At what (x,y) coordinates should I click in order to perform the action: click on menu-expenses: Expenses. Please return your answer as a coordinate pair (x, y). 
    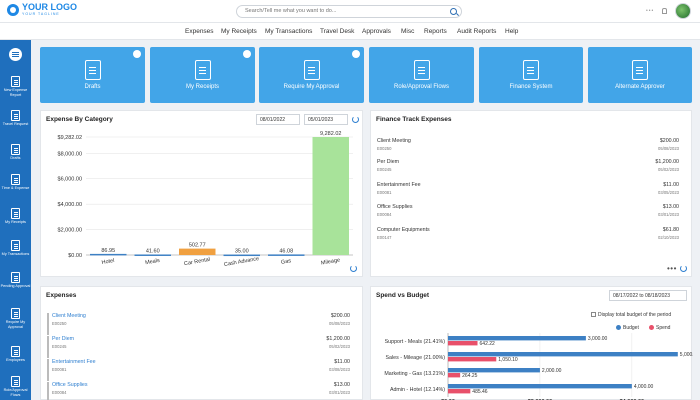
    Looking at the image, I should click on (199, 31).